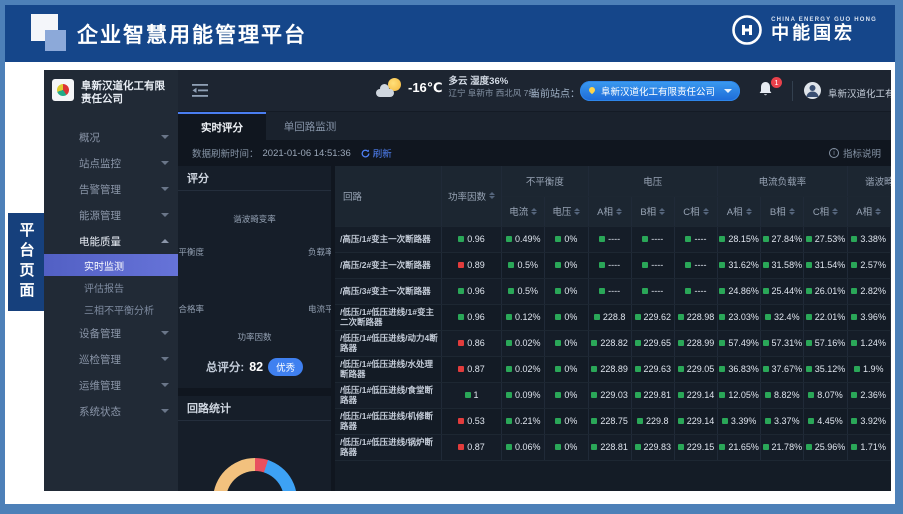 The image size is (903, 514). I want to click on cell-value: 0.06%, so click(523, 447).